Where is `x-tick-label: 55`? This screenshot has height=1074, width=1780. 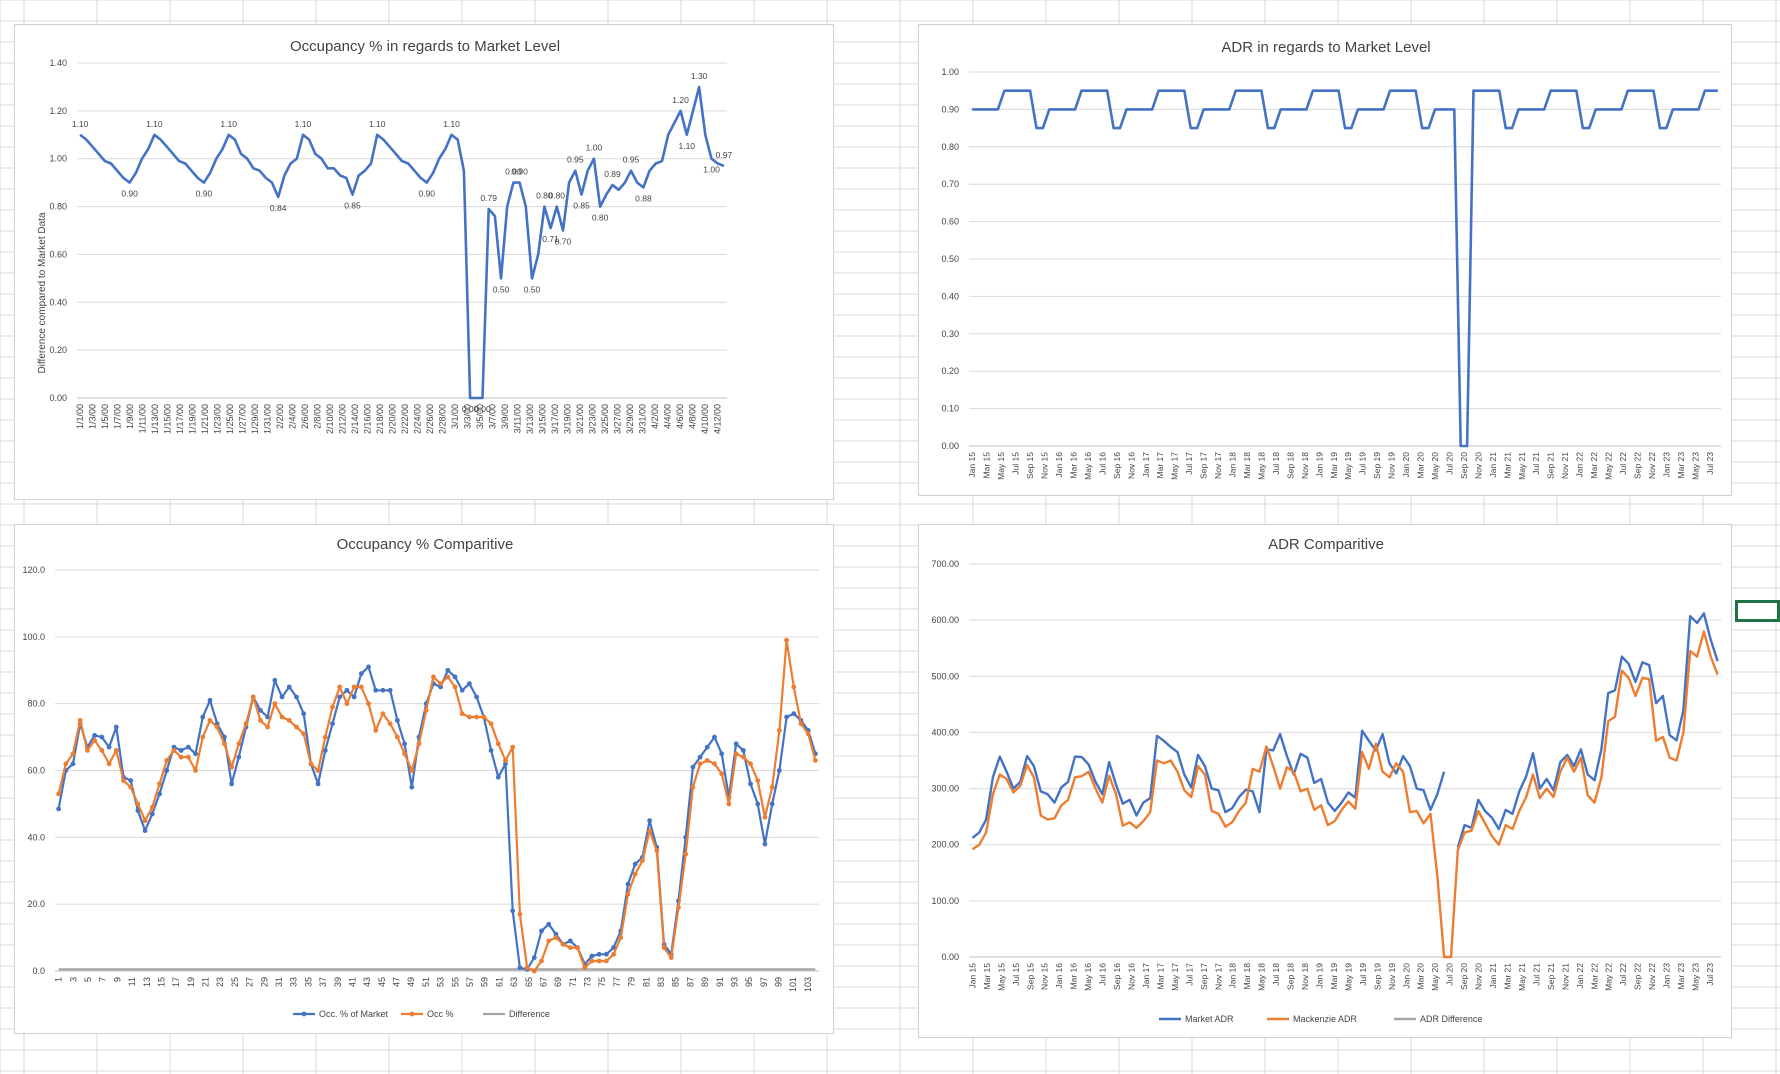 x-tick-label: 55 is located at coordinates (455, 982).